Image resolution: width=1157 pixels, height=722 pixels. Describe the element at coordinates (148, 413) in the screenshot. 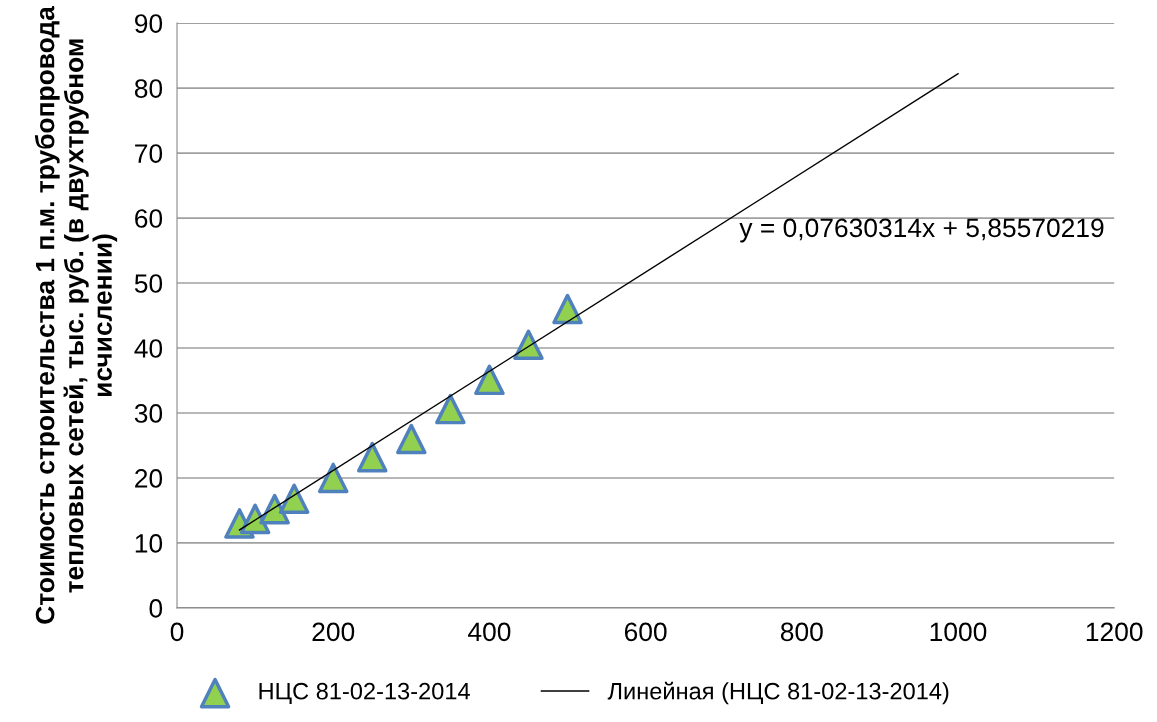

I see `y-tick-label: 30` at that location.